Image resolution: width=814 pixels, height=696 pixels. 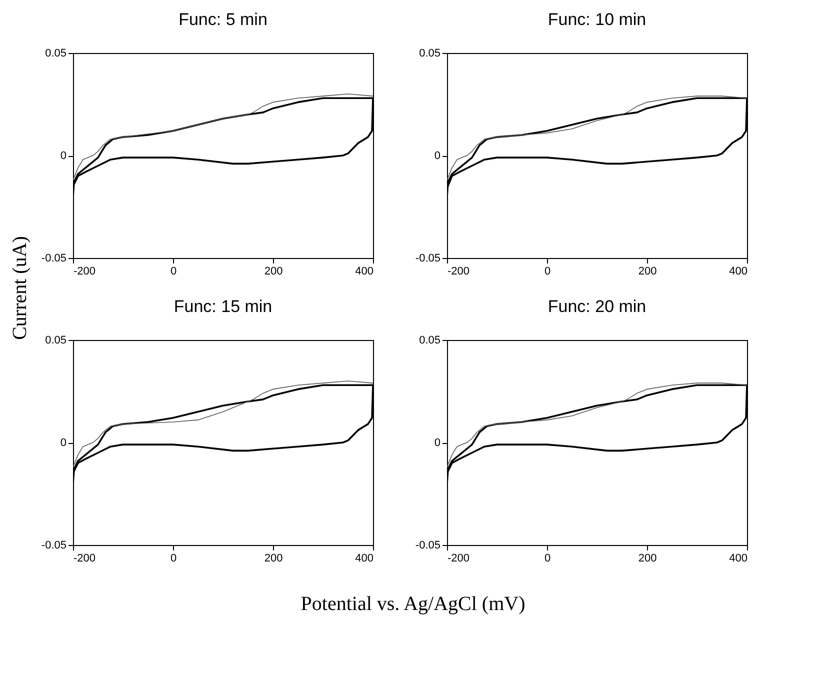 I want to click on chart-title: Func: 15 min, so click(x=223, y=306).